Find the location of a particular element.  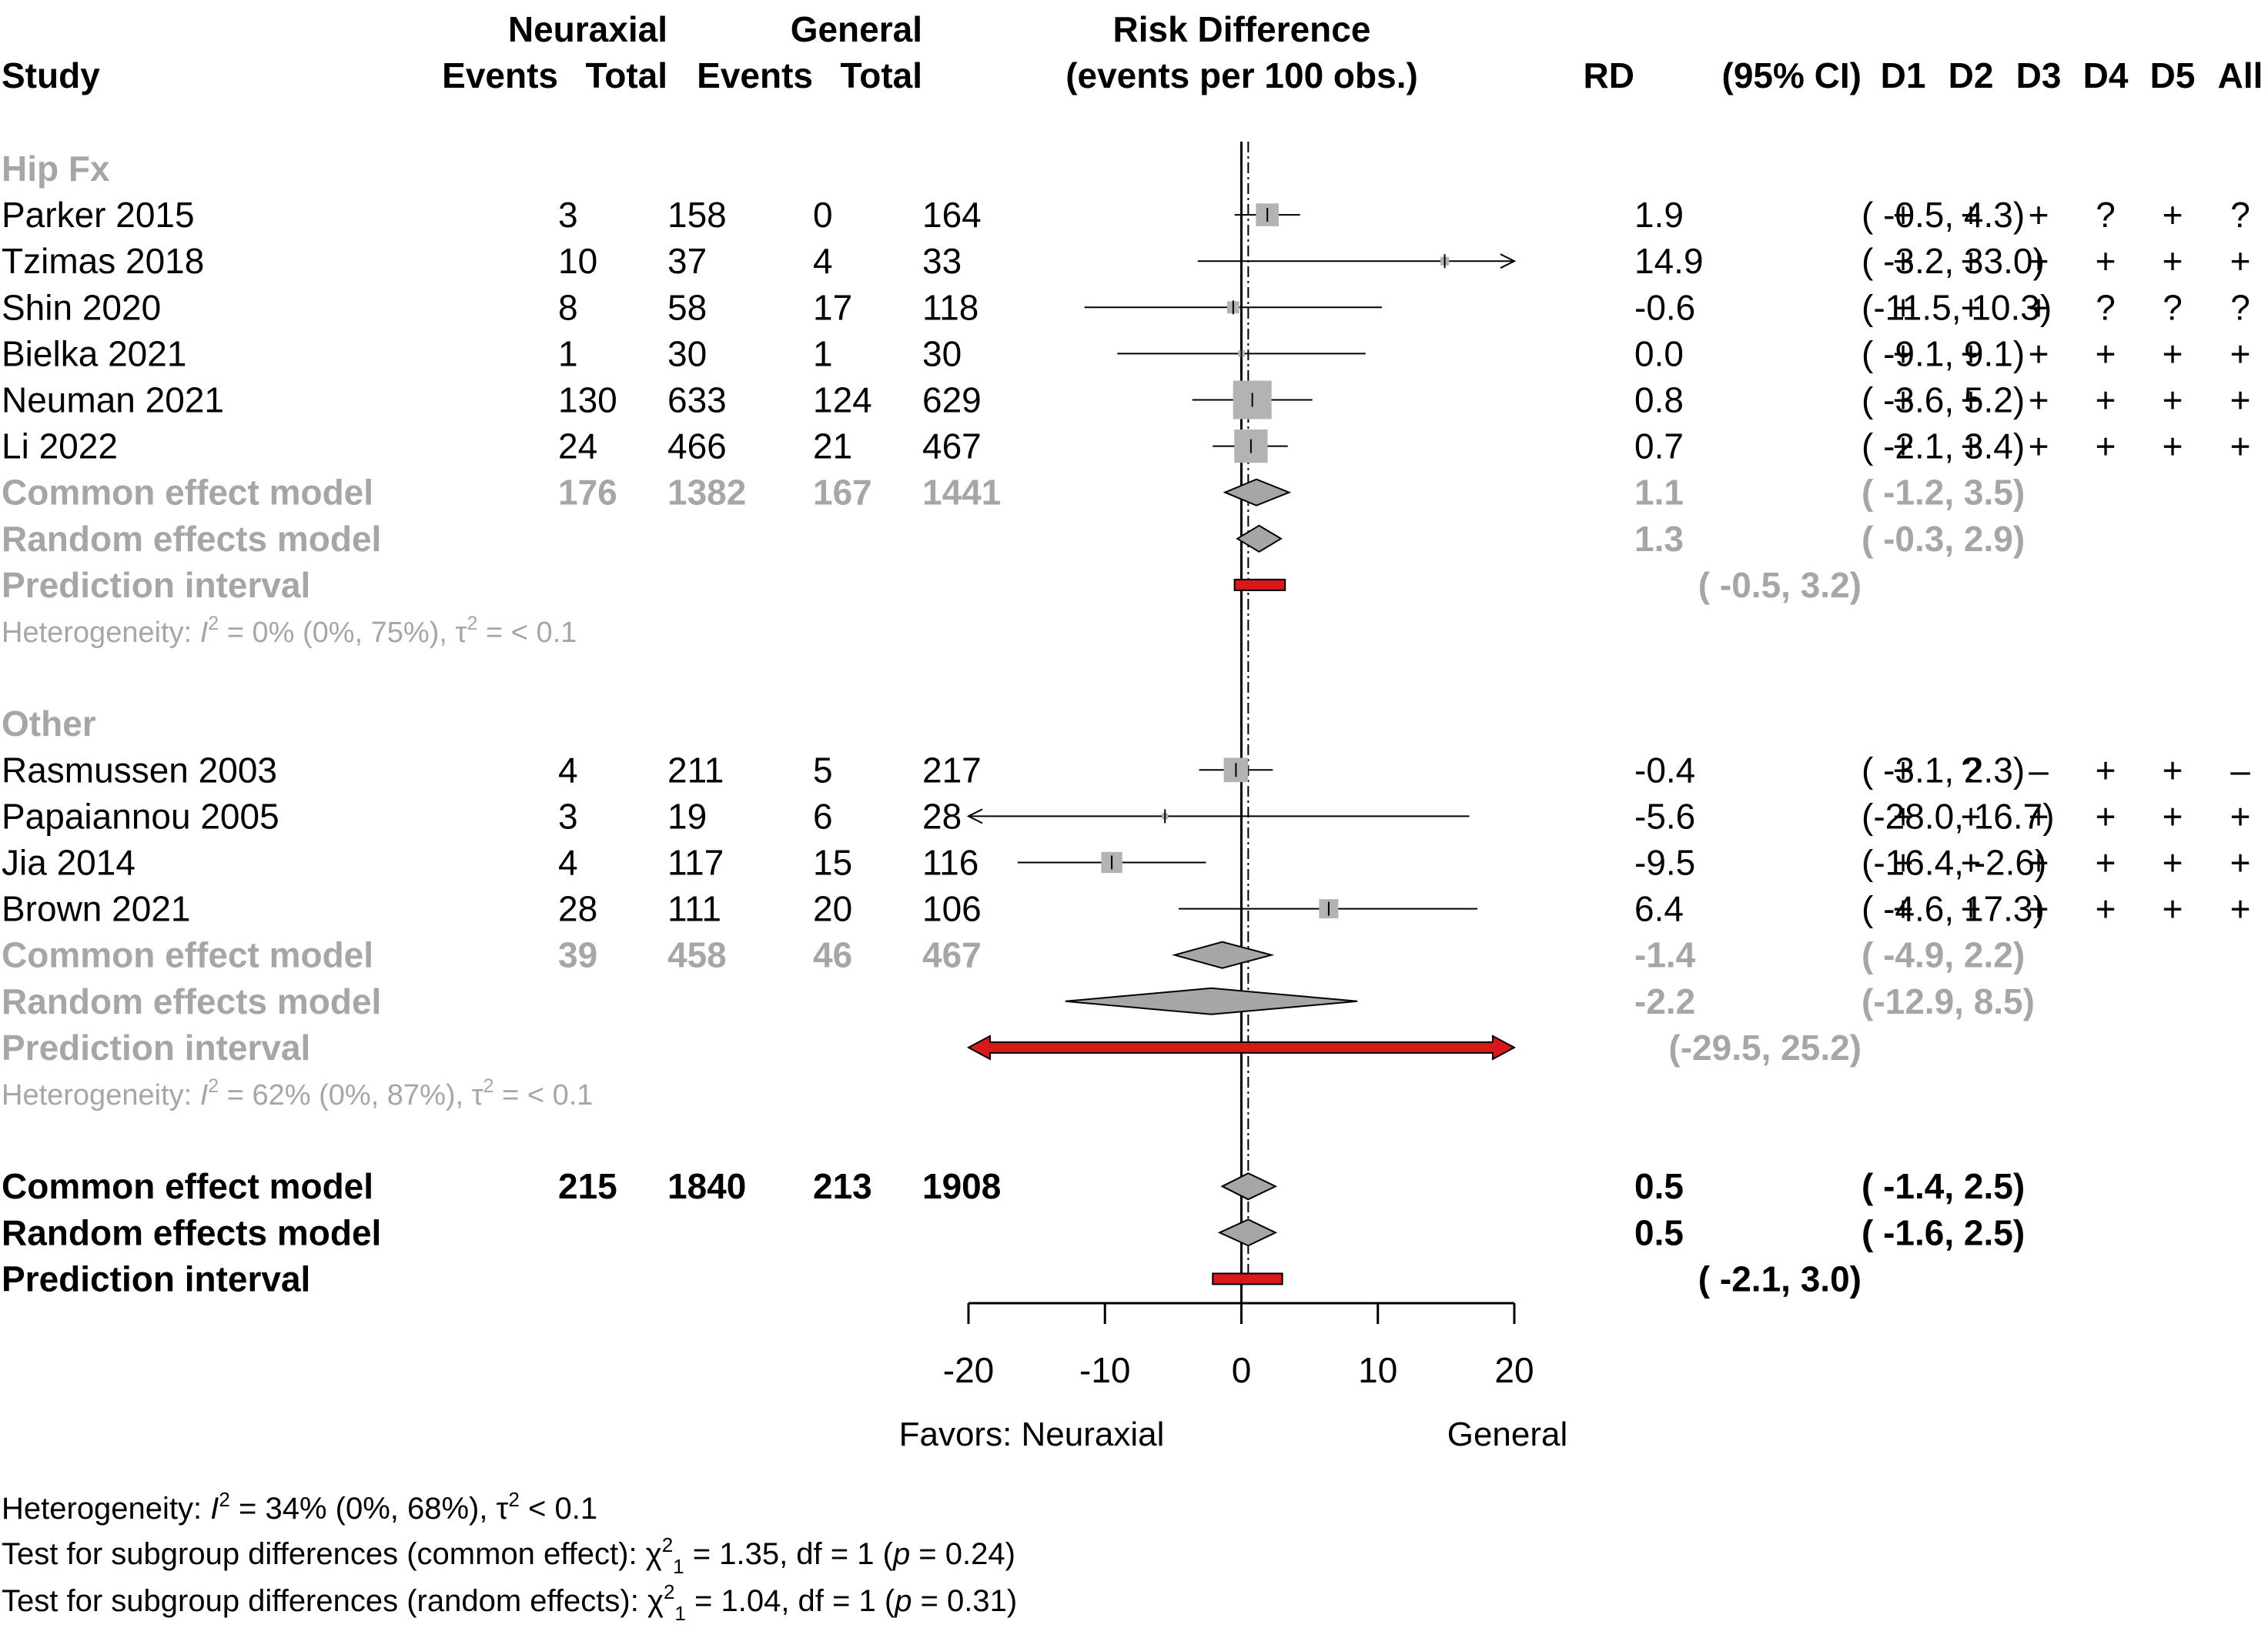

ci-cell: ( -4.6, 17.3) is located at coordinates (1953, 909).